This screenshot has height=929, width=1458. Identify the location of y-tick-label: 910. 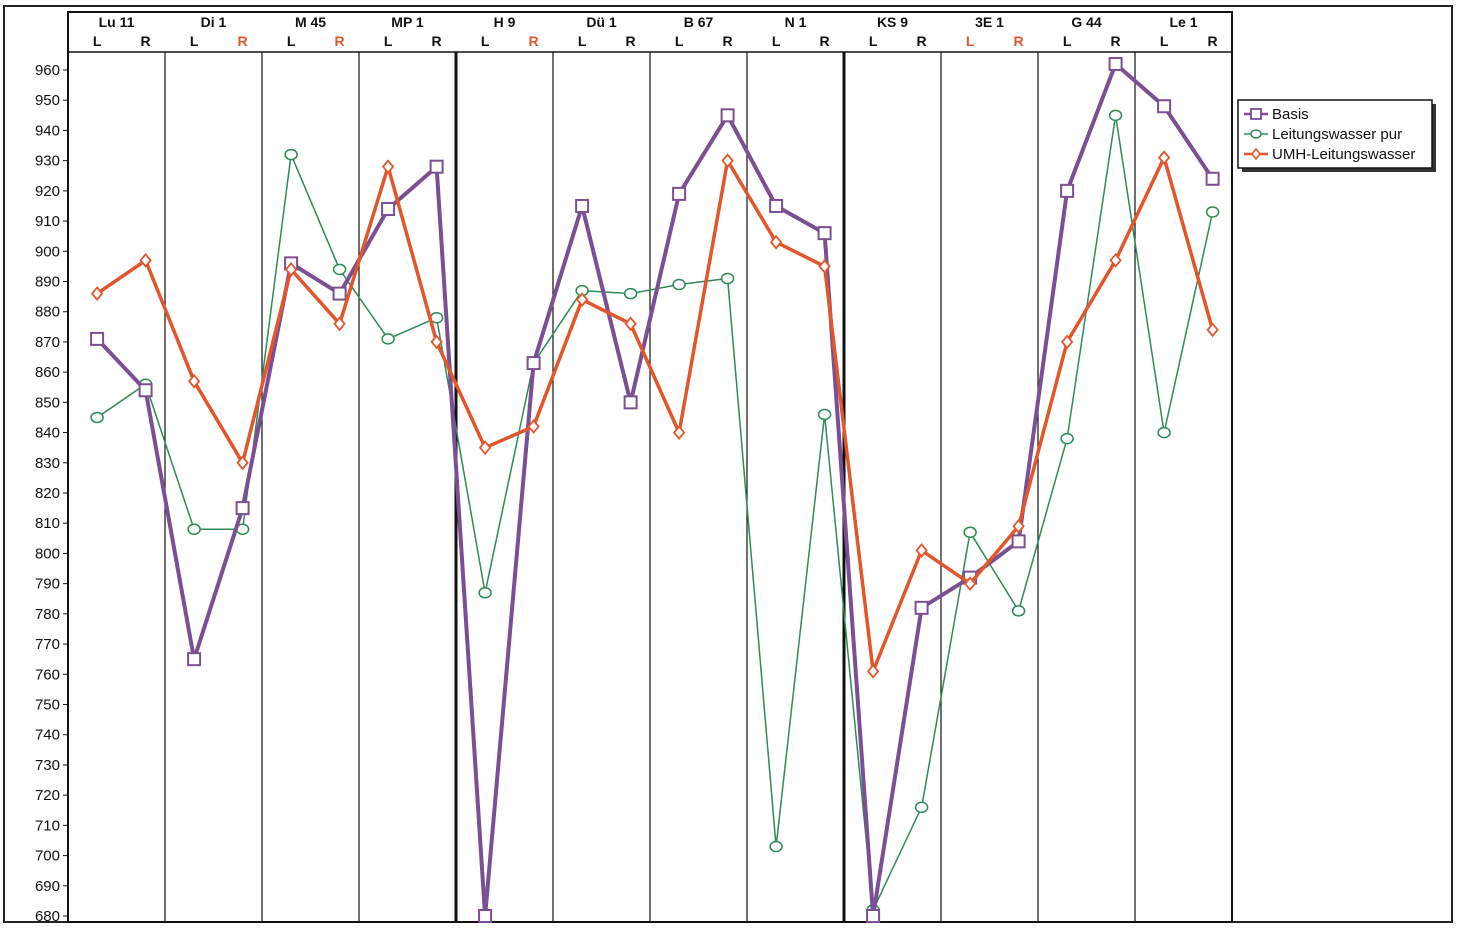
(47, 221).